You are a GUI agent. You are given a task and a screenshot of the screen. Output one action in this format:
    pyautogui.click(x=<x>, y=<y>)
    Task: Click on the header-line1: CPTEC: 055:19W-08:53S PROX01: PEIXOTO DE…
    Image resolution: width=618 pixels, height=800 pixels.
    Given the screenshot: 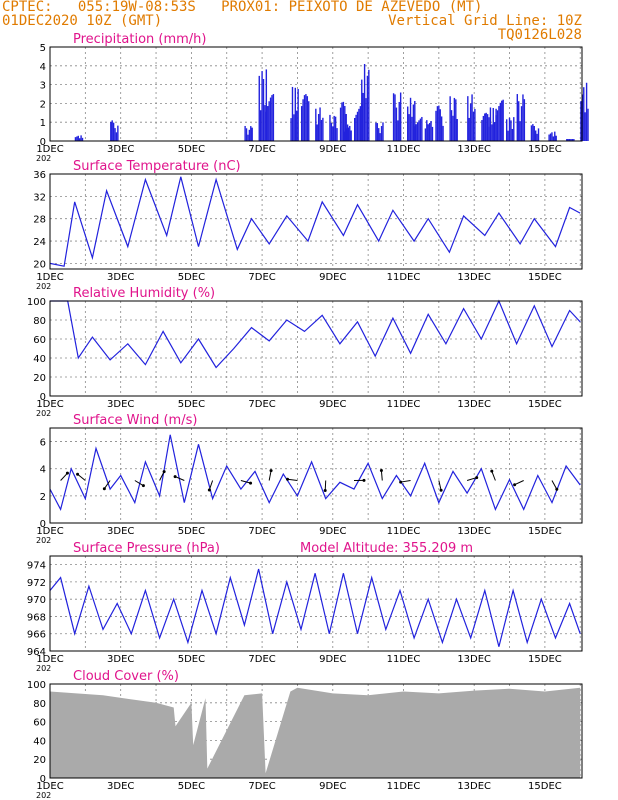 What is the action you would take?
    pyautogui.click(x=242, y=7)
    